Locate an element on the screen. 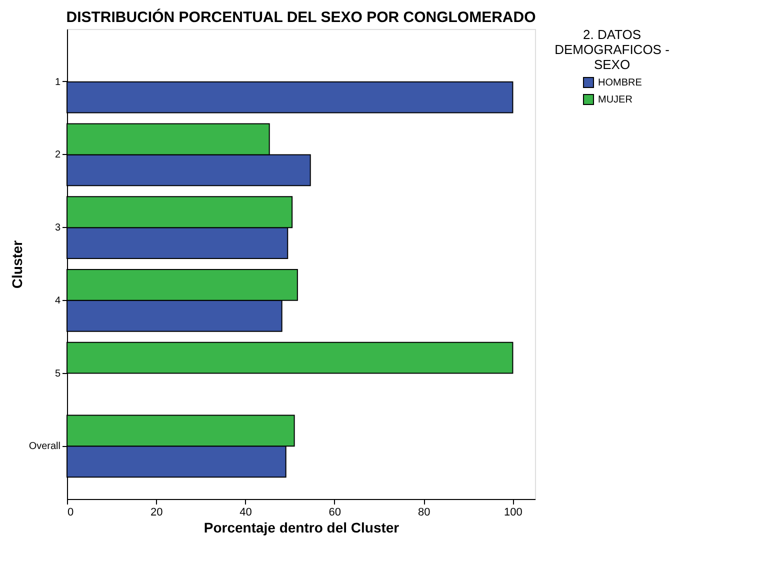 This screenshot has width=764, height=569. legend-title: 2. DATOS DEMOGRAFICOS - SEXO is located at coordinates (612, 49).